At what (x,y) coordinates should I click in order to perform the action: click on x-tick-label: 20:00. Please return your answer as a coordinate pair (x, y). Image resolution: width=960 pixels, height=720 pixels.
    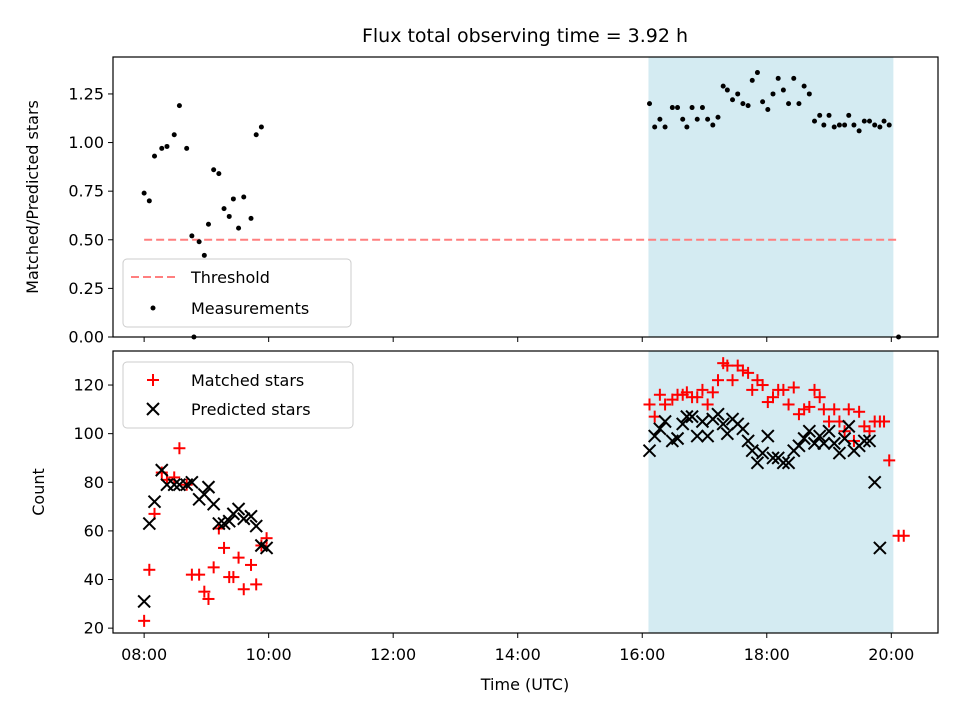
    Looking at the image, I should click on (891, 654).